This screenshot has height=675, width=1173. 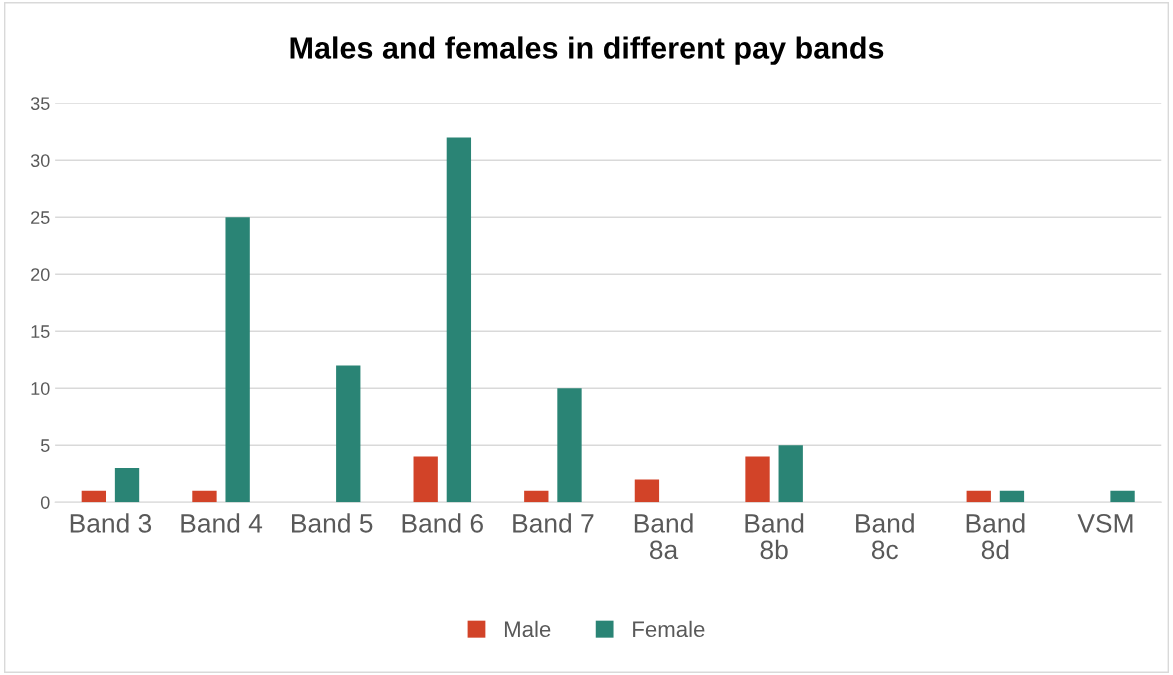 What do you see at coordinates (587, 50) in the screenshot?
I see `chart-title: Males and females in different pay bands` at bounding box center [587, 50].